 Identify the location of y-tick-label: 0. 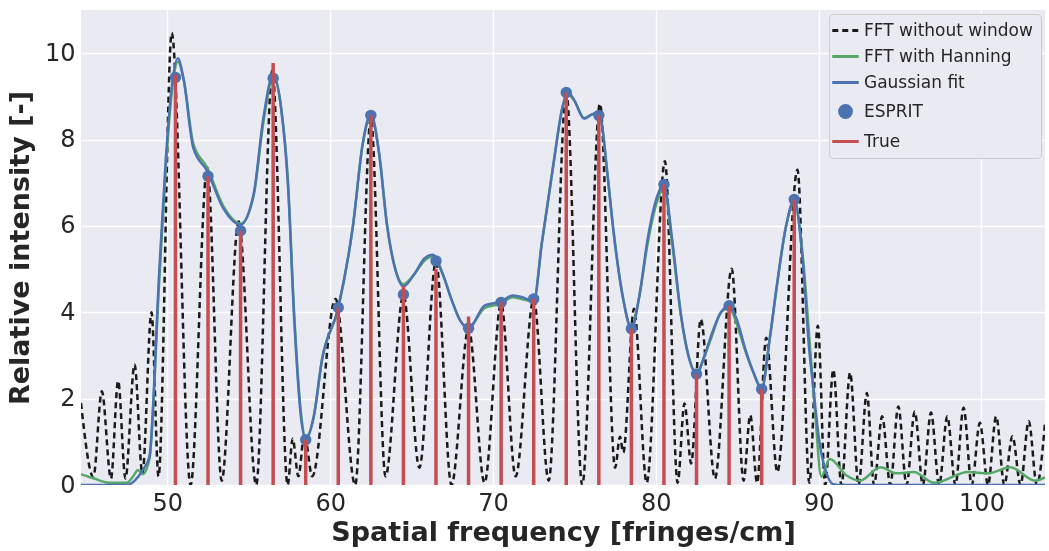
(68, 484).